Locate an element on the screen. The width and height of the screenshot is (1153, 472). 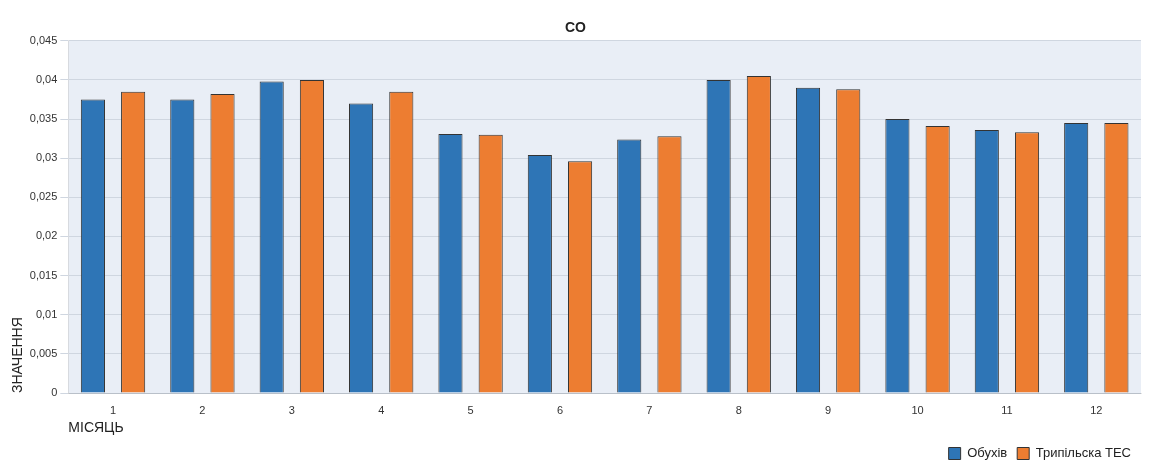
x-axis-title: МІСЯЦЬ is located at coordinates (96, 427).